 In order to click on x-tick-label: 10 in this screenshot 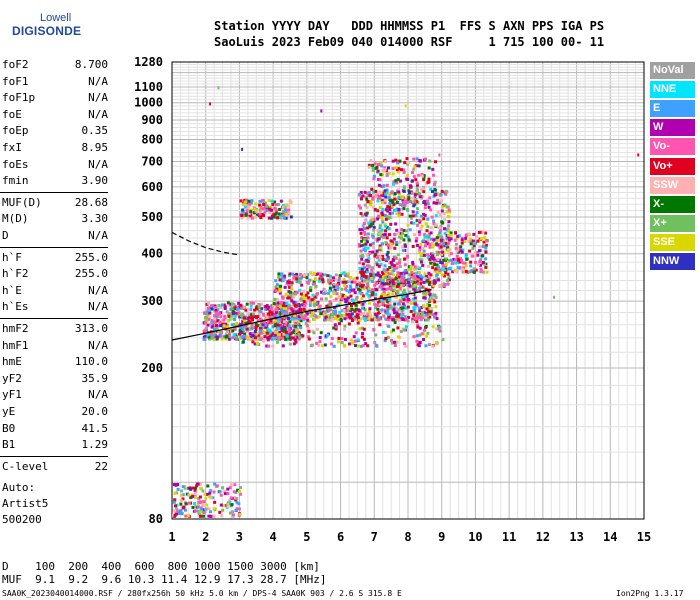, I will do `click(475, 537)`.